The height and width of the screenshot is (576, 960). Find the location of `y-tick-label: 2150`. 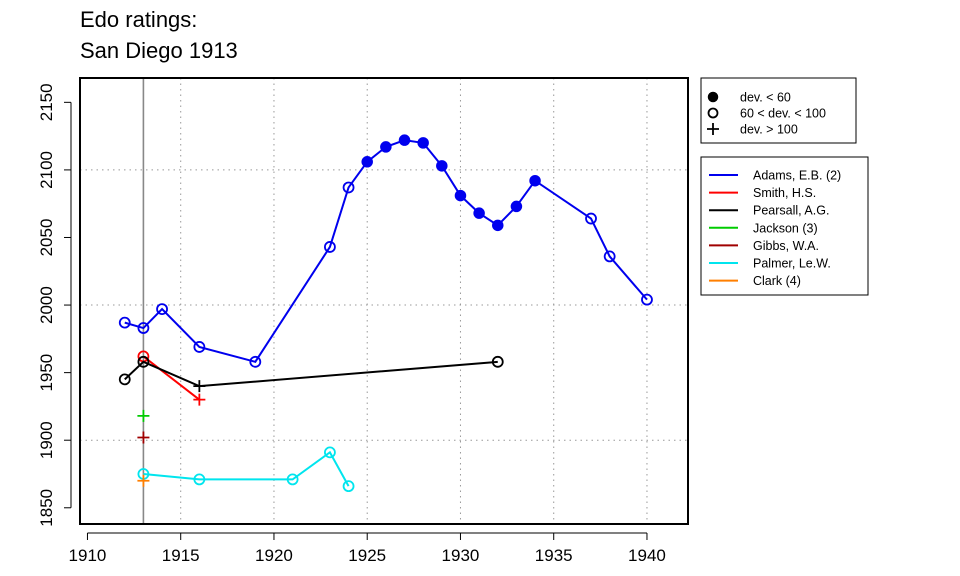

y-tick-label: 2150 is located at coordinates (46, 102).